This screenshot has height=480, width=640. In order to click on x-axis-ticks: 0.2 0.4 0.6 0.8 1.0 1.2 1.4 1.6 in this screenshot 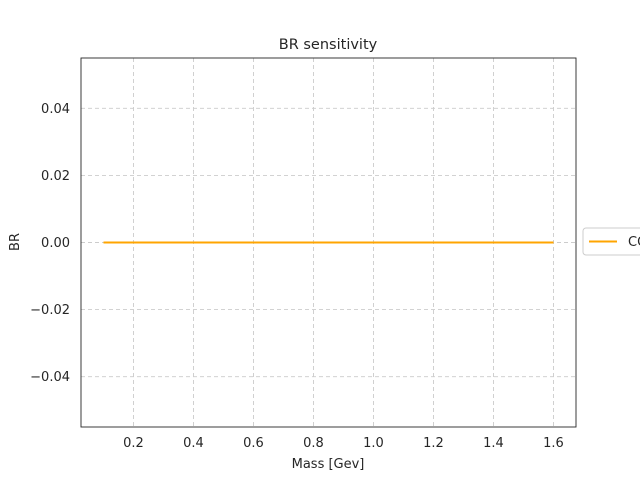, I will do `click(343, 443)`.